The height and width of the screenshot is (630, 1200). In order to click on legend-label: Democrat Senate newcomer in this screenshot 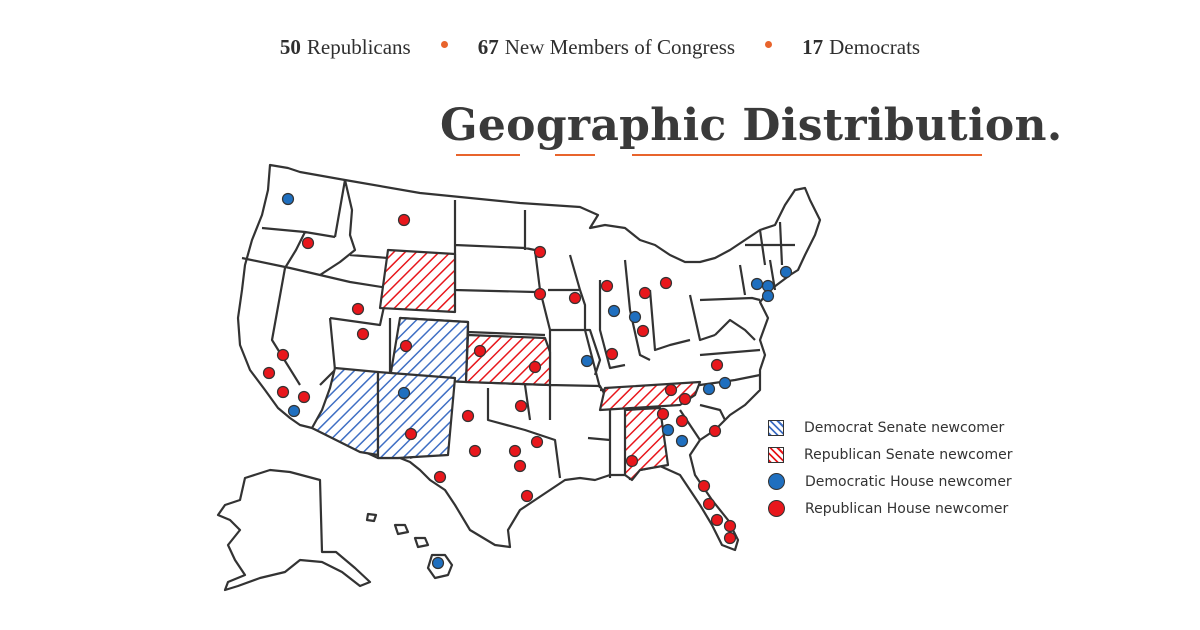, I will do `click(904, 427)`.